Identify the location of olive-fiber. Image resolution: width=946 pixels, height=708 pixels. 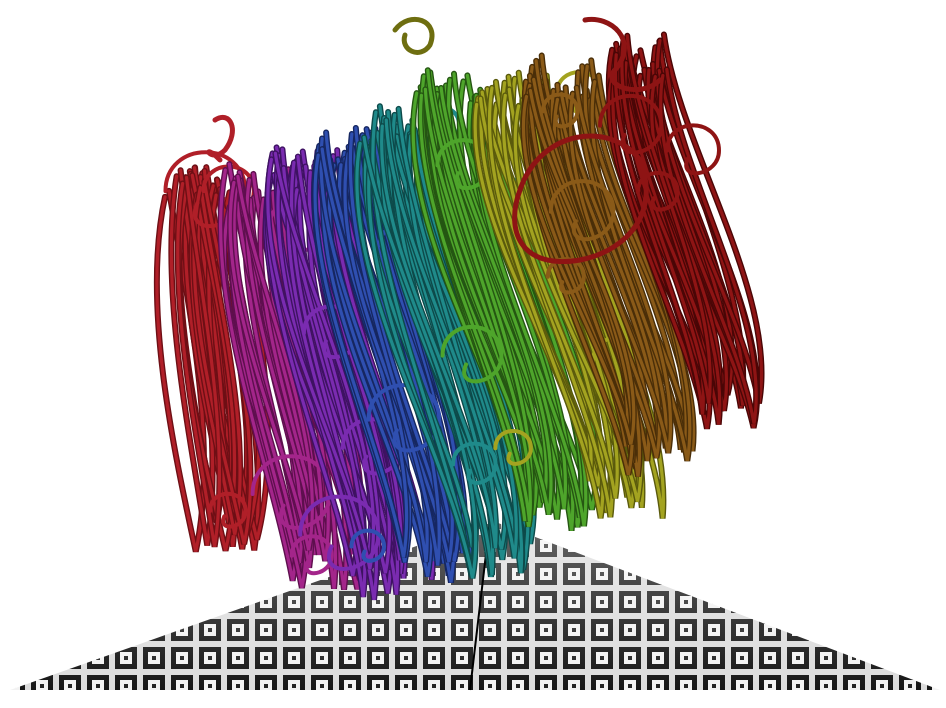
(546, 299).